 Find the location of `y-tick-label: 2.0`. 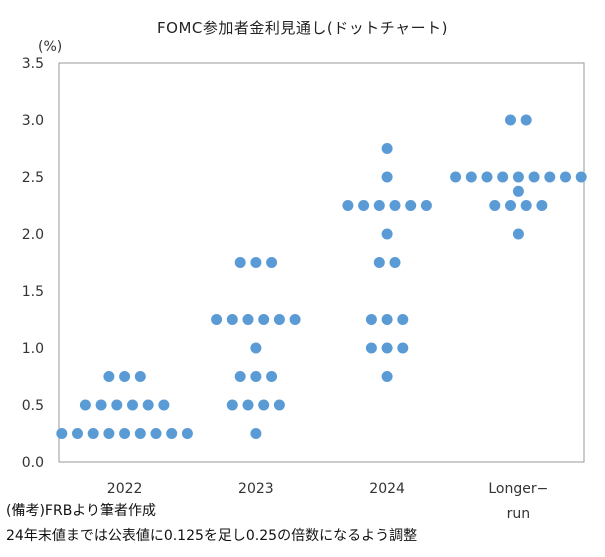

y-tick-label: 2.0 is located at coordinates (33, 235).